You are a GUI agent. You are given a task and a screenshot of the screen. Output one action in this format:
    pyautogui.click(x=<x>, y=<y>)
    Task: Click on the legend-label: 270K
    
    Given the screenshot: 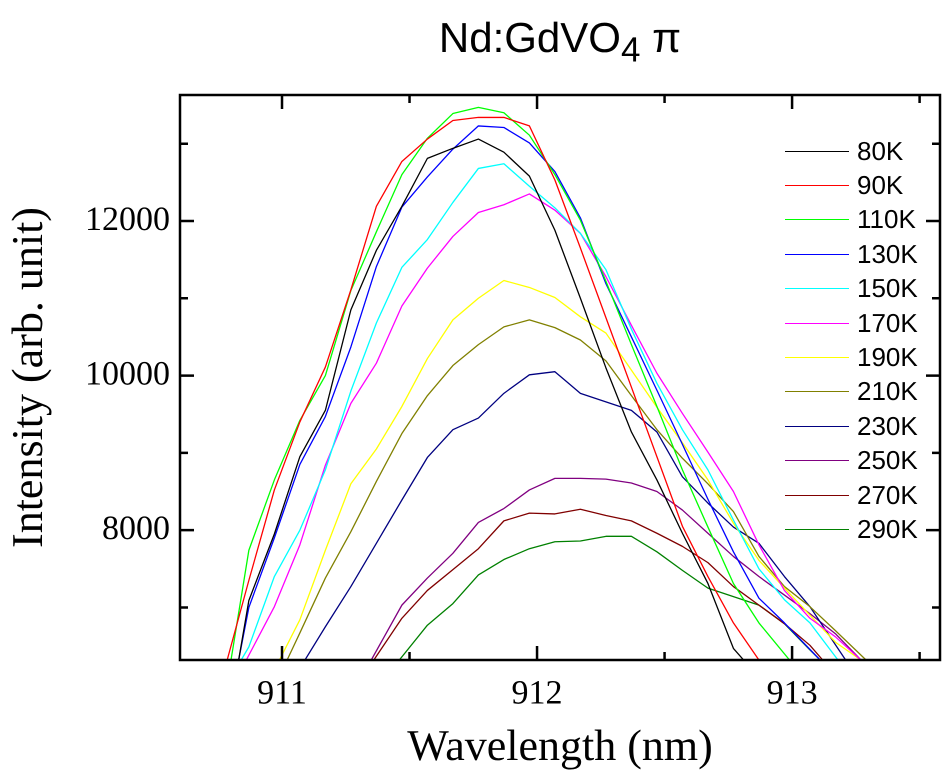 What is the action you would take?
    pyautogui.click(x=887, y=495)
    